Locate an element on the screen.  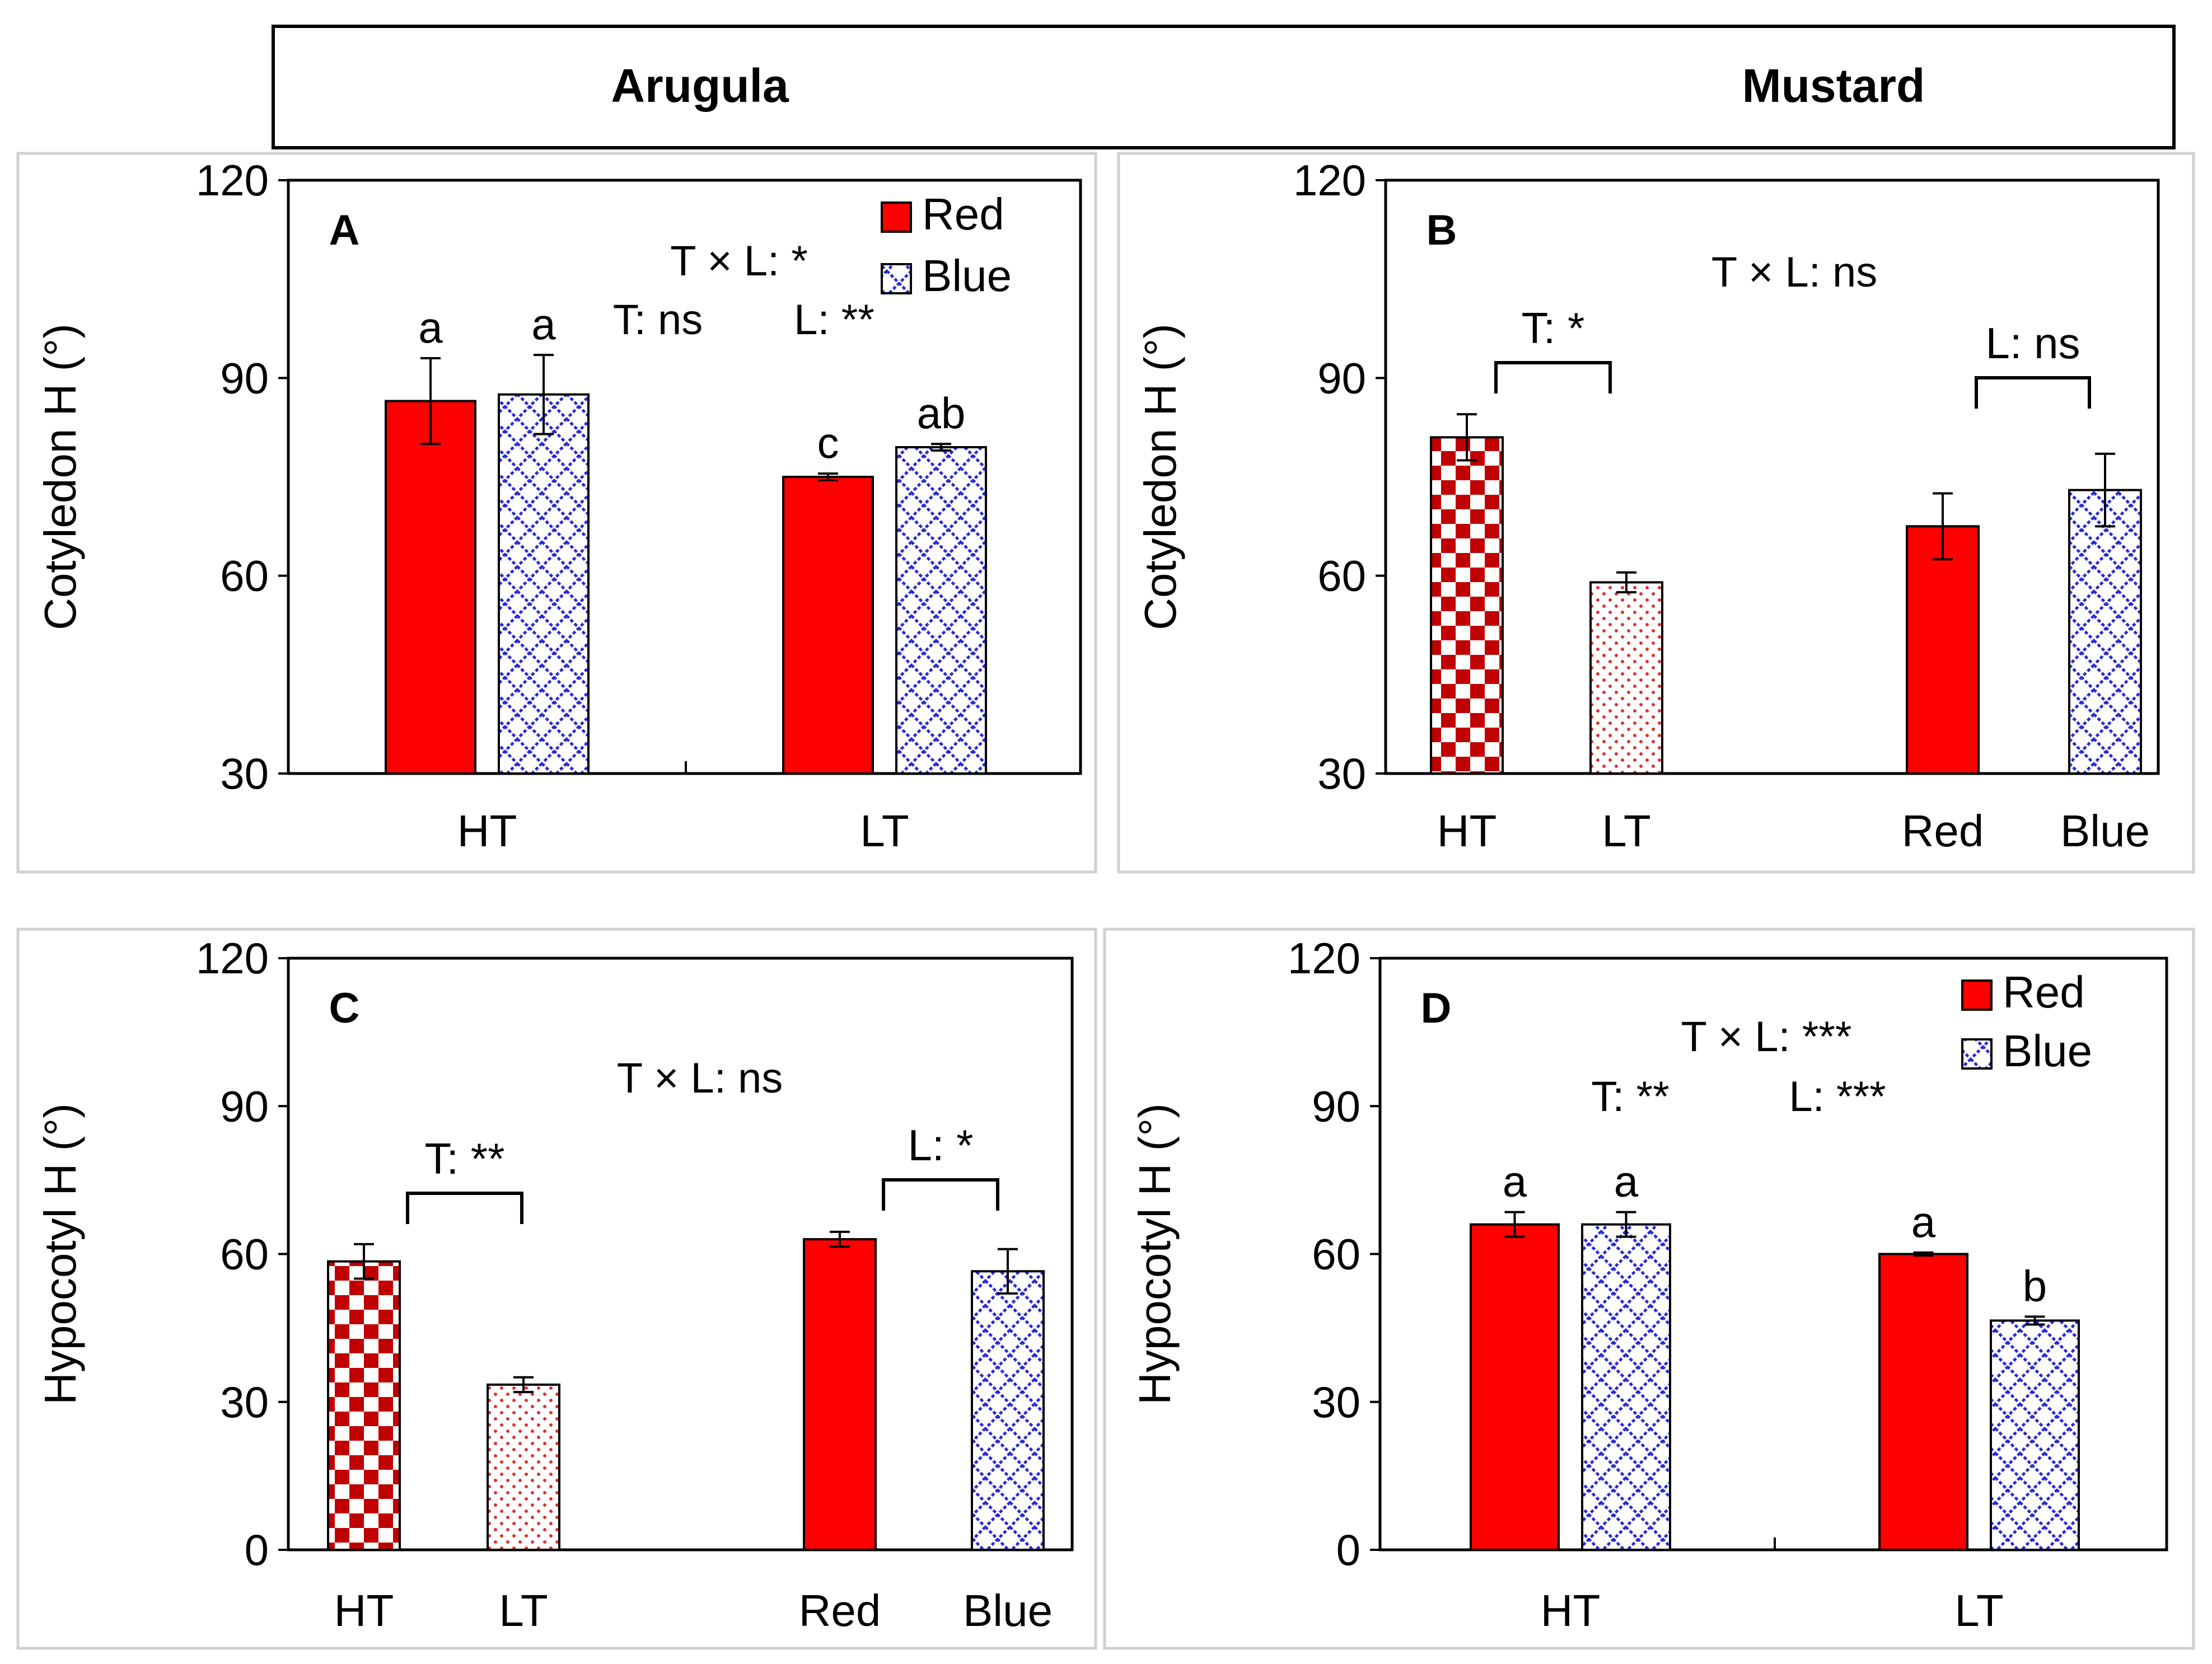
panel-letter: C is located at coordinates (344, 1008).